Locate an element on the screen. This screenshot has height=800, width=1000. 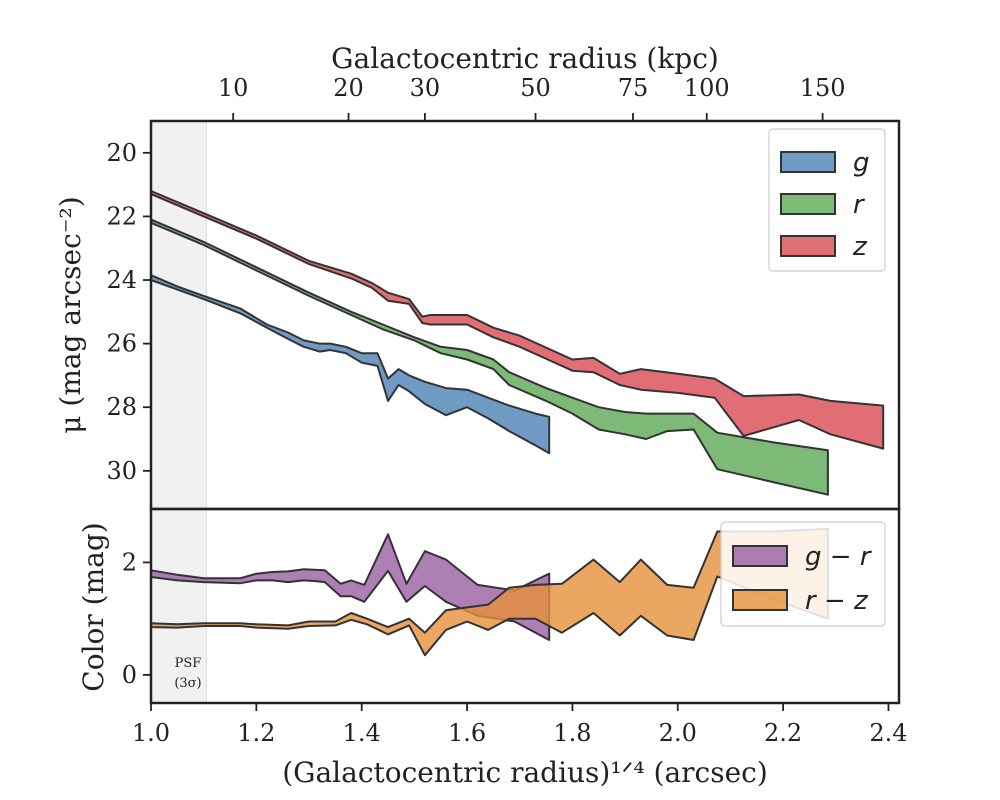
bottom-x-tick-label: 1.0 is located at coordinates (151, 733).